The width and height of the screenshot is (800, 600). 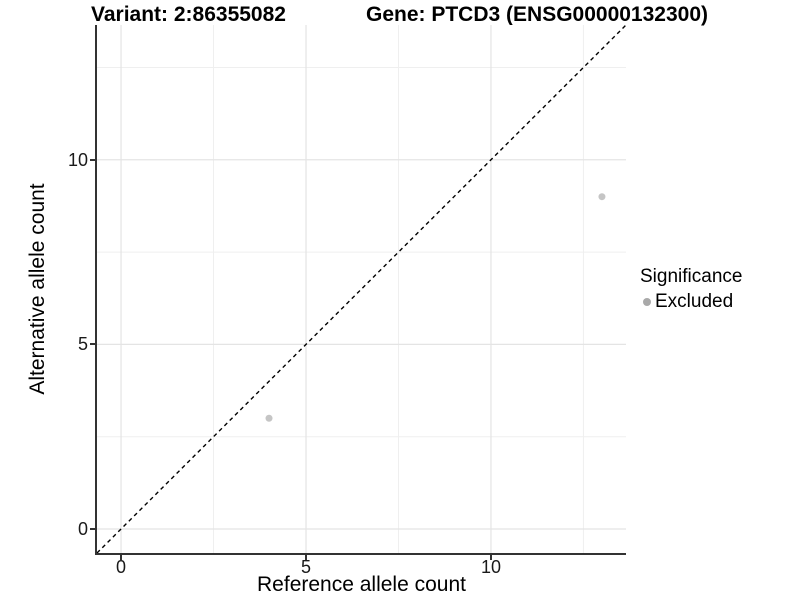 What do you see at coordinates (188, 14) in the screenshot?
I see `variant-title: Variant: 2:86355082` at bounding box center [188, 14].